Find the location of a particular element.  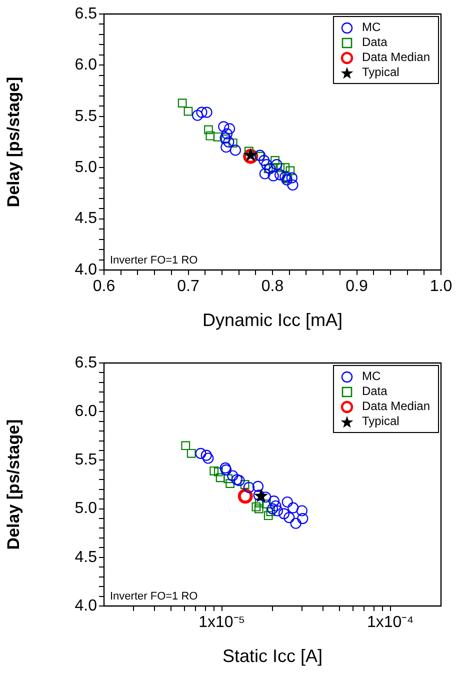

x-tick-label: 0.8 is located at coordinates (272, 287).